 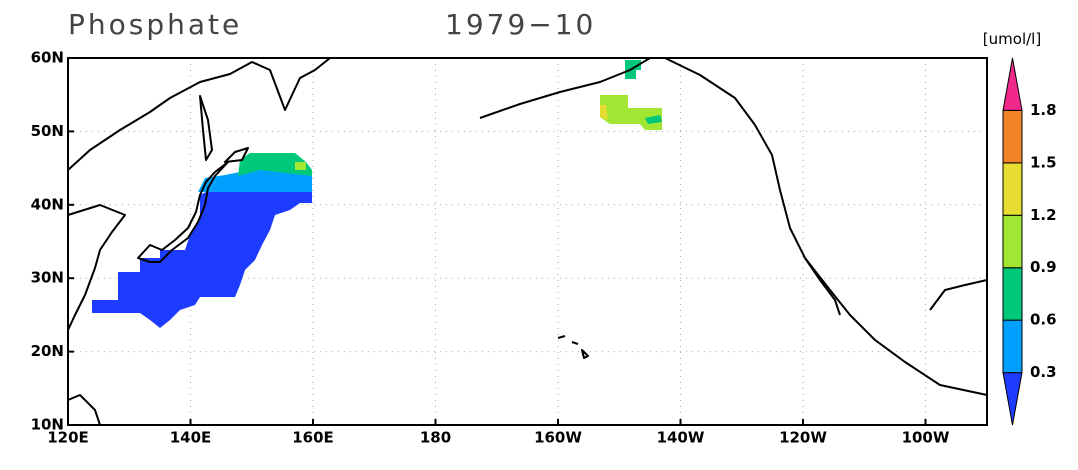 What do you see at coordinates (1012, 39) in the screenshot?
I see `unit-label: [umol/l]` at bounding box center [1012, 39].